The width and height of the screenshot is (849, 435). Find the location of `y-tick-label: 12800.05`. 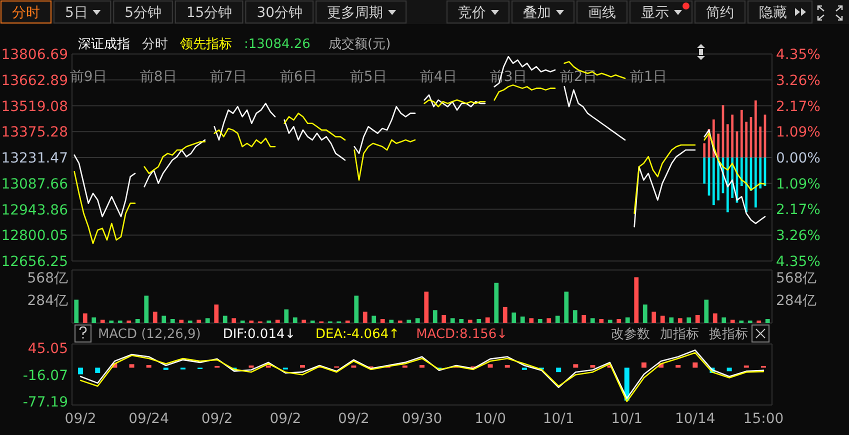

y-tick-label: 12800.05 is located at coordinates (34, 236).